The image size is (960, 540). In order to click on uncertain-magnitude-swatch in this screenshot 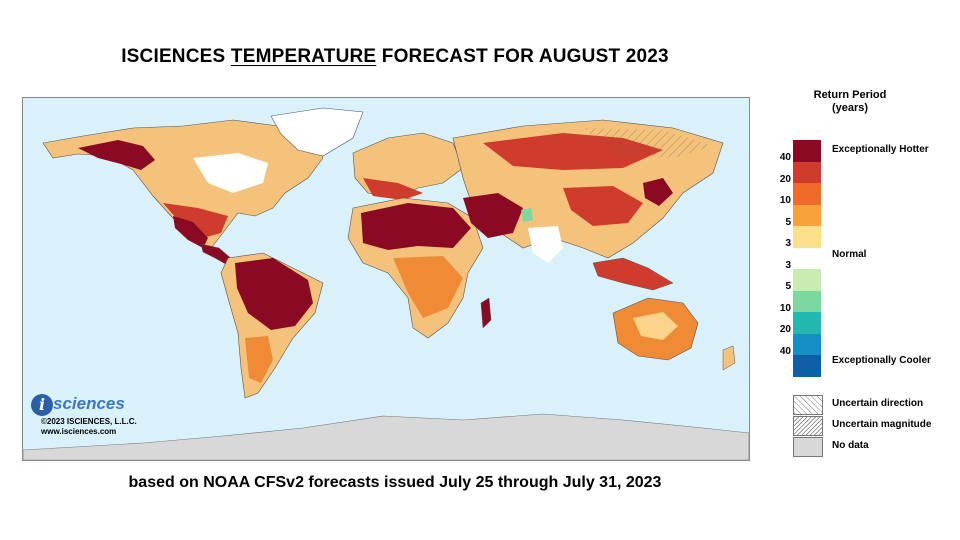, I will do `click(808, 426)`.